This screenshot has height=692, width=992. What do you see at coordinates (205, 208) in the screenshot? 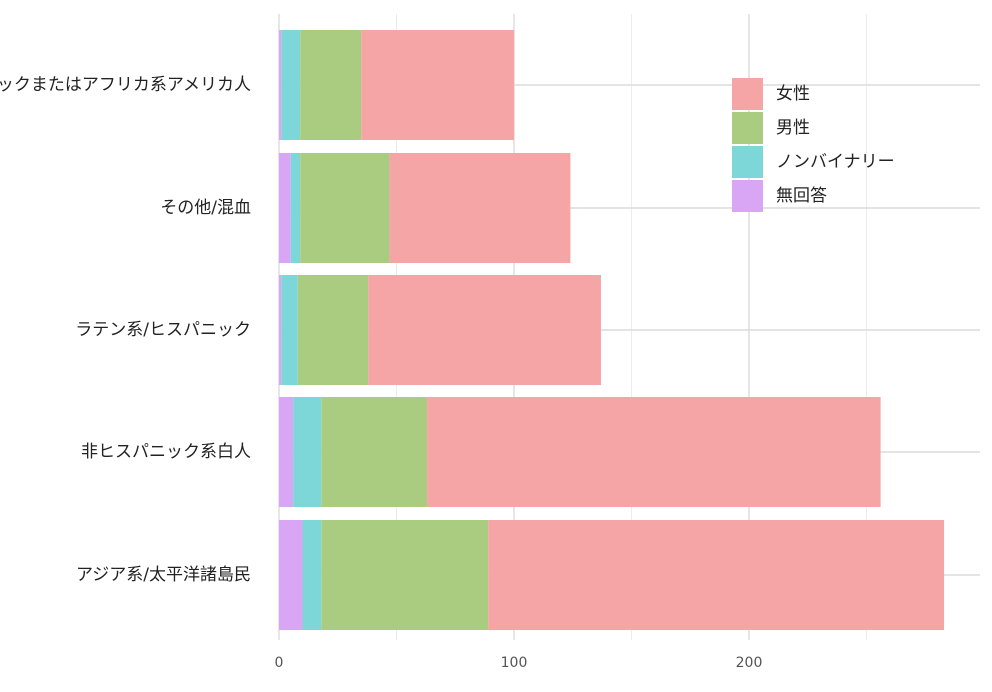
I see `category-label: その他/混血` at bounding box center [205, 208].